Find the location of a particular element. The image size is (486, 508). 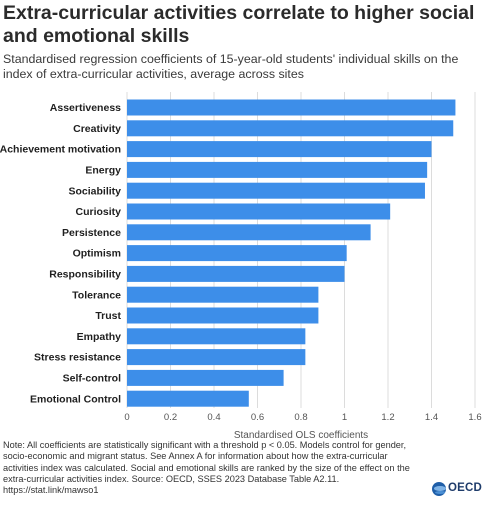

category-label: Empathy is located at coordinates (99, 337).